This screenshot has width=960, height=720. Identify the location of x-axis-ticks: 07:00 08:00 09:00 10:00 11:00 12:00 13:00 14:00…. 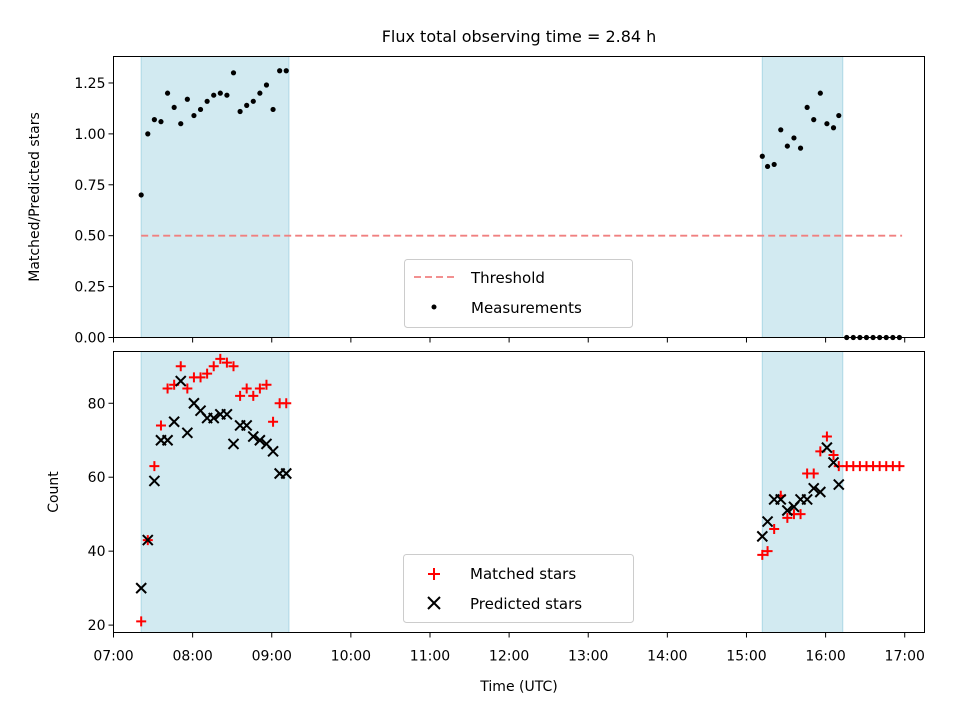
(509, 648).